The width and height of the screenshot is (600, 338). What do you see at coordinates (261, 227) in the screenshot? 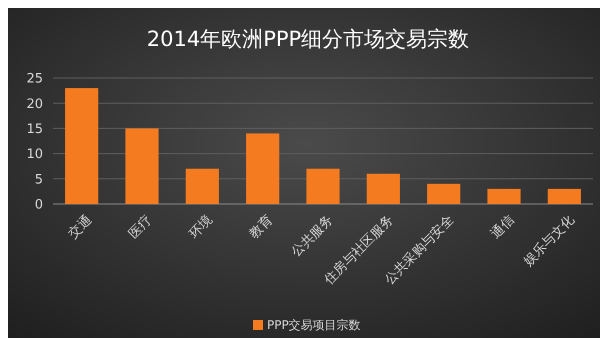
I see `x-tick-label: 教育` at bounding box center [261, 227].